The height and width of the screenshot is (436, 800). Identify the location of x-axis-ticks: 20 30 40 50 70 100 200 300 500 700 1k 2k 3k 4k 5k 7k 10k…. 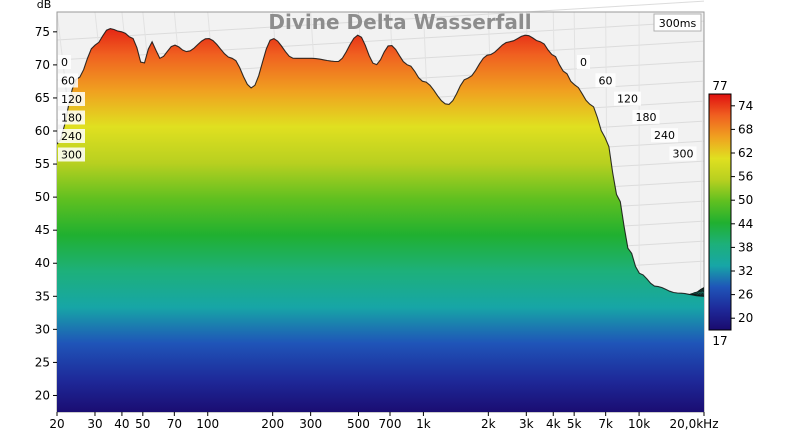
(383, 421).